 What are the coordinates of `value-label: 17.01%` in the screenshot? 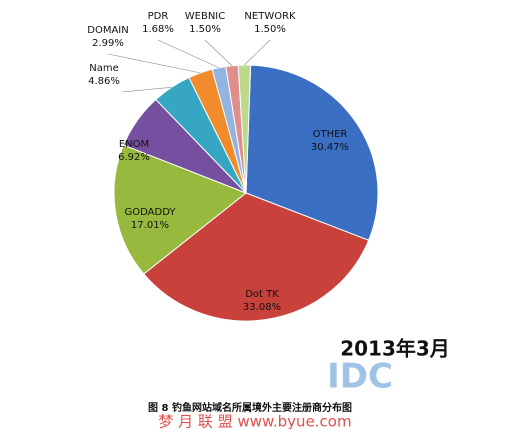 It's located at (150, 225).